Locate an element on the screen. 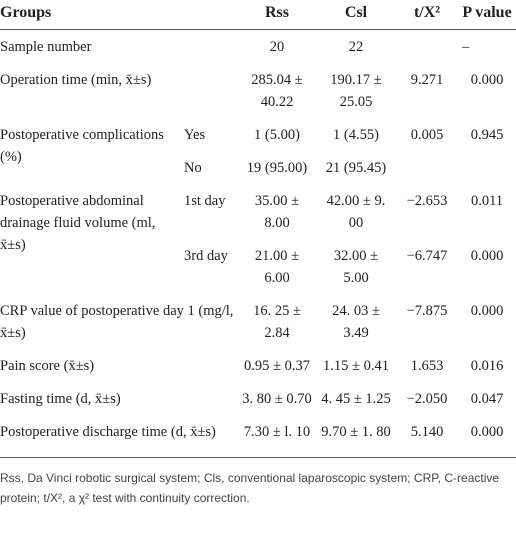  sub-label: 3rd day is located at coordinates (206, 256).